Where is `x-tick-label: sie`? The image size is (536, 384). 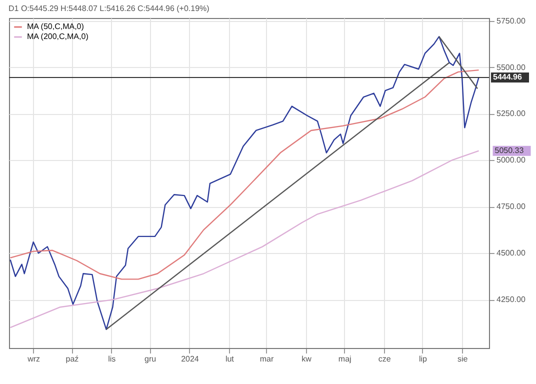 x-tick-label: sie is located at coordinates (463, 359).